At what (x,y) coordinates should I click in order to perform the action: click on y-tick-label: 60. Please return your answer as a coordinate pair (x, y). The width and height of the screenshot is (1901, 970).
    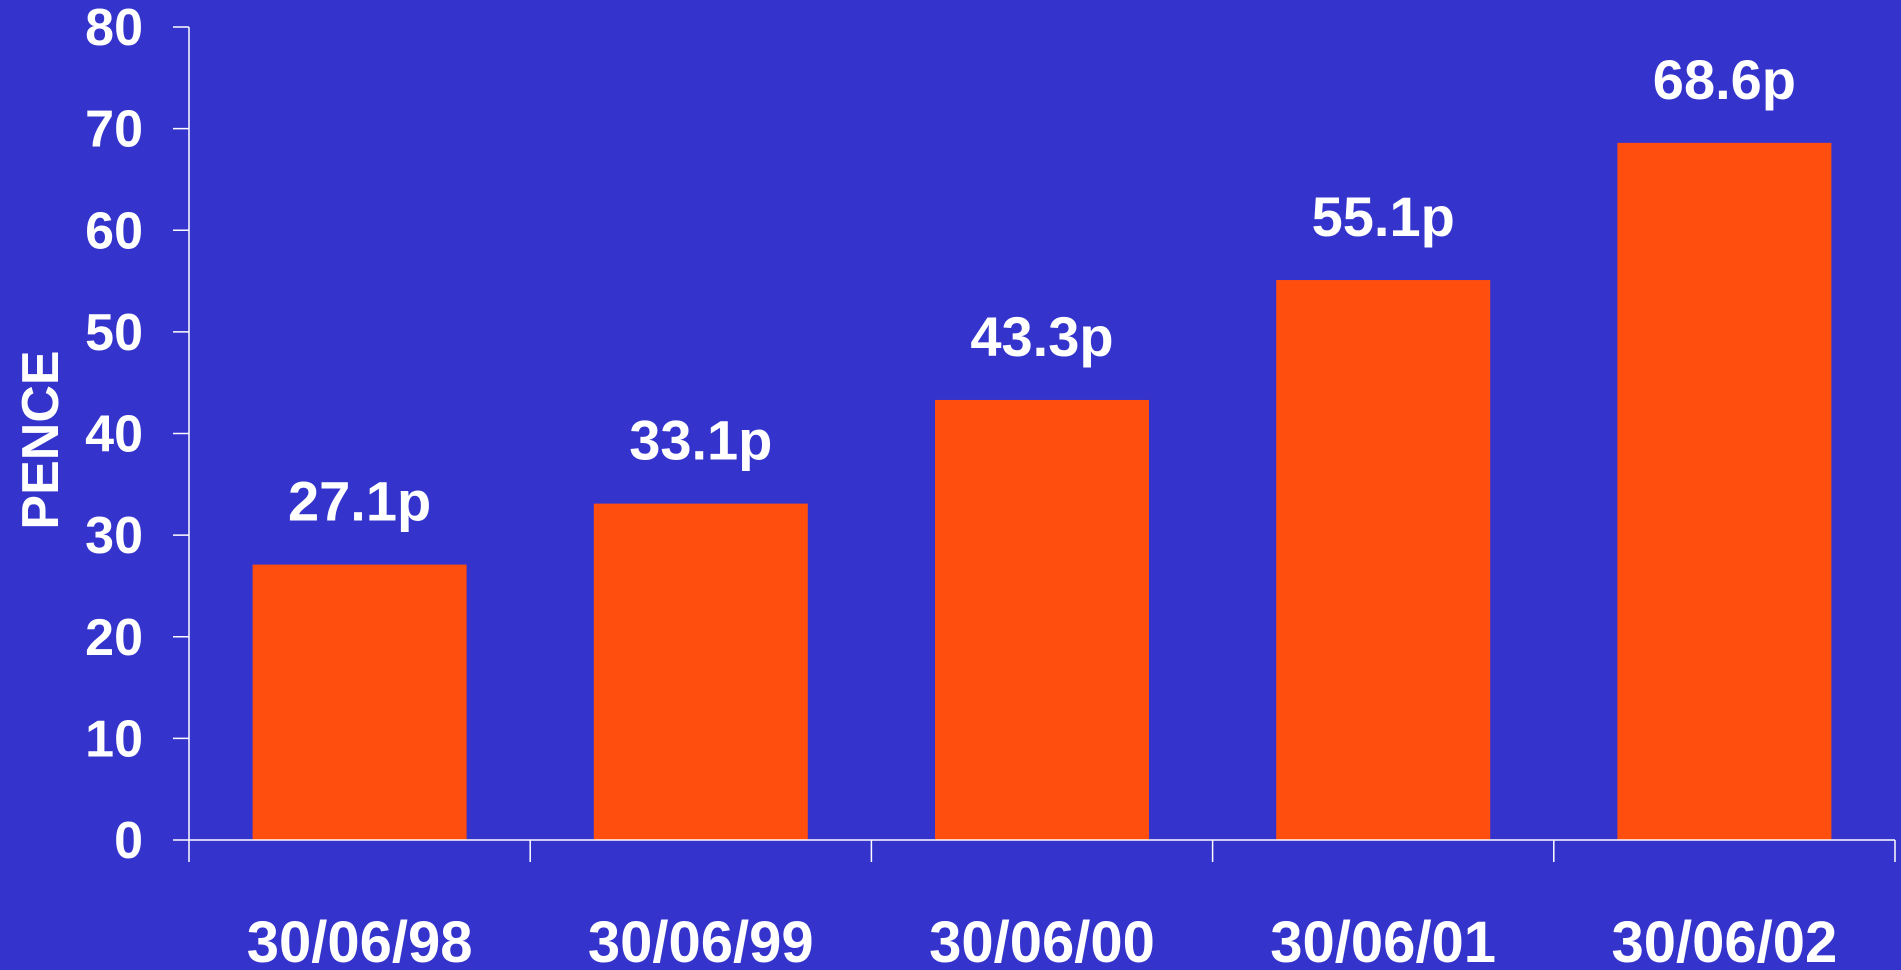
    Looking at the image, I should click on (114, 231).